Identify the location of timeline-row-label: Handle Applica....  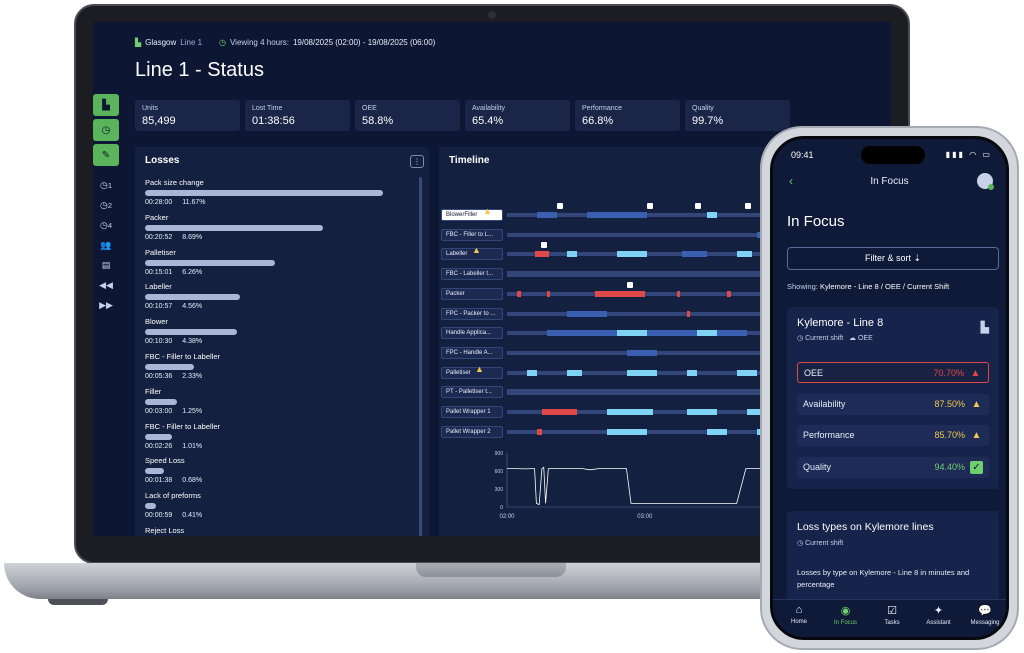
(472, 333).